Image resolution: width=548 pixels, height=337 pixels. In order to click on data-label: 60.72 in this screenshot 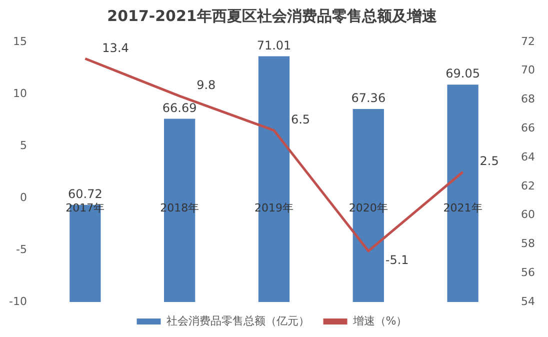, I will do `click(85, 194)`.